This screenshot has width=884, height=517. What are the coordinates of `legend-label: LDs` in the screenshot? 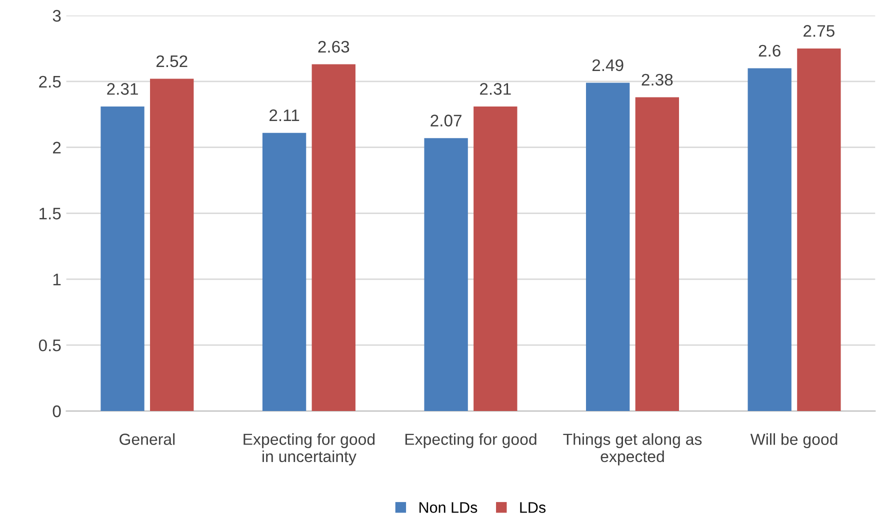 It's located at (533, 507).